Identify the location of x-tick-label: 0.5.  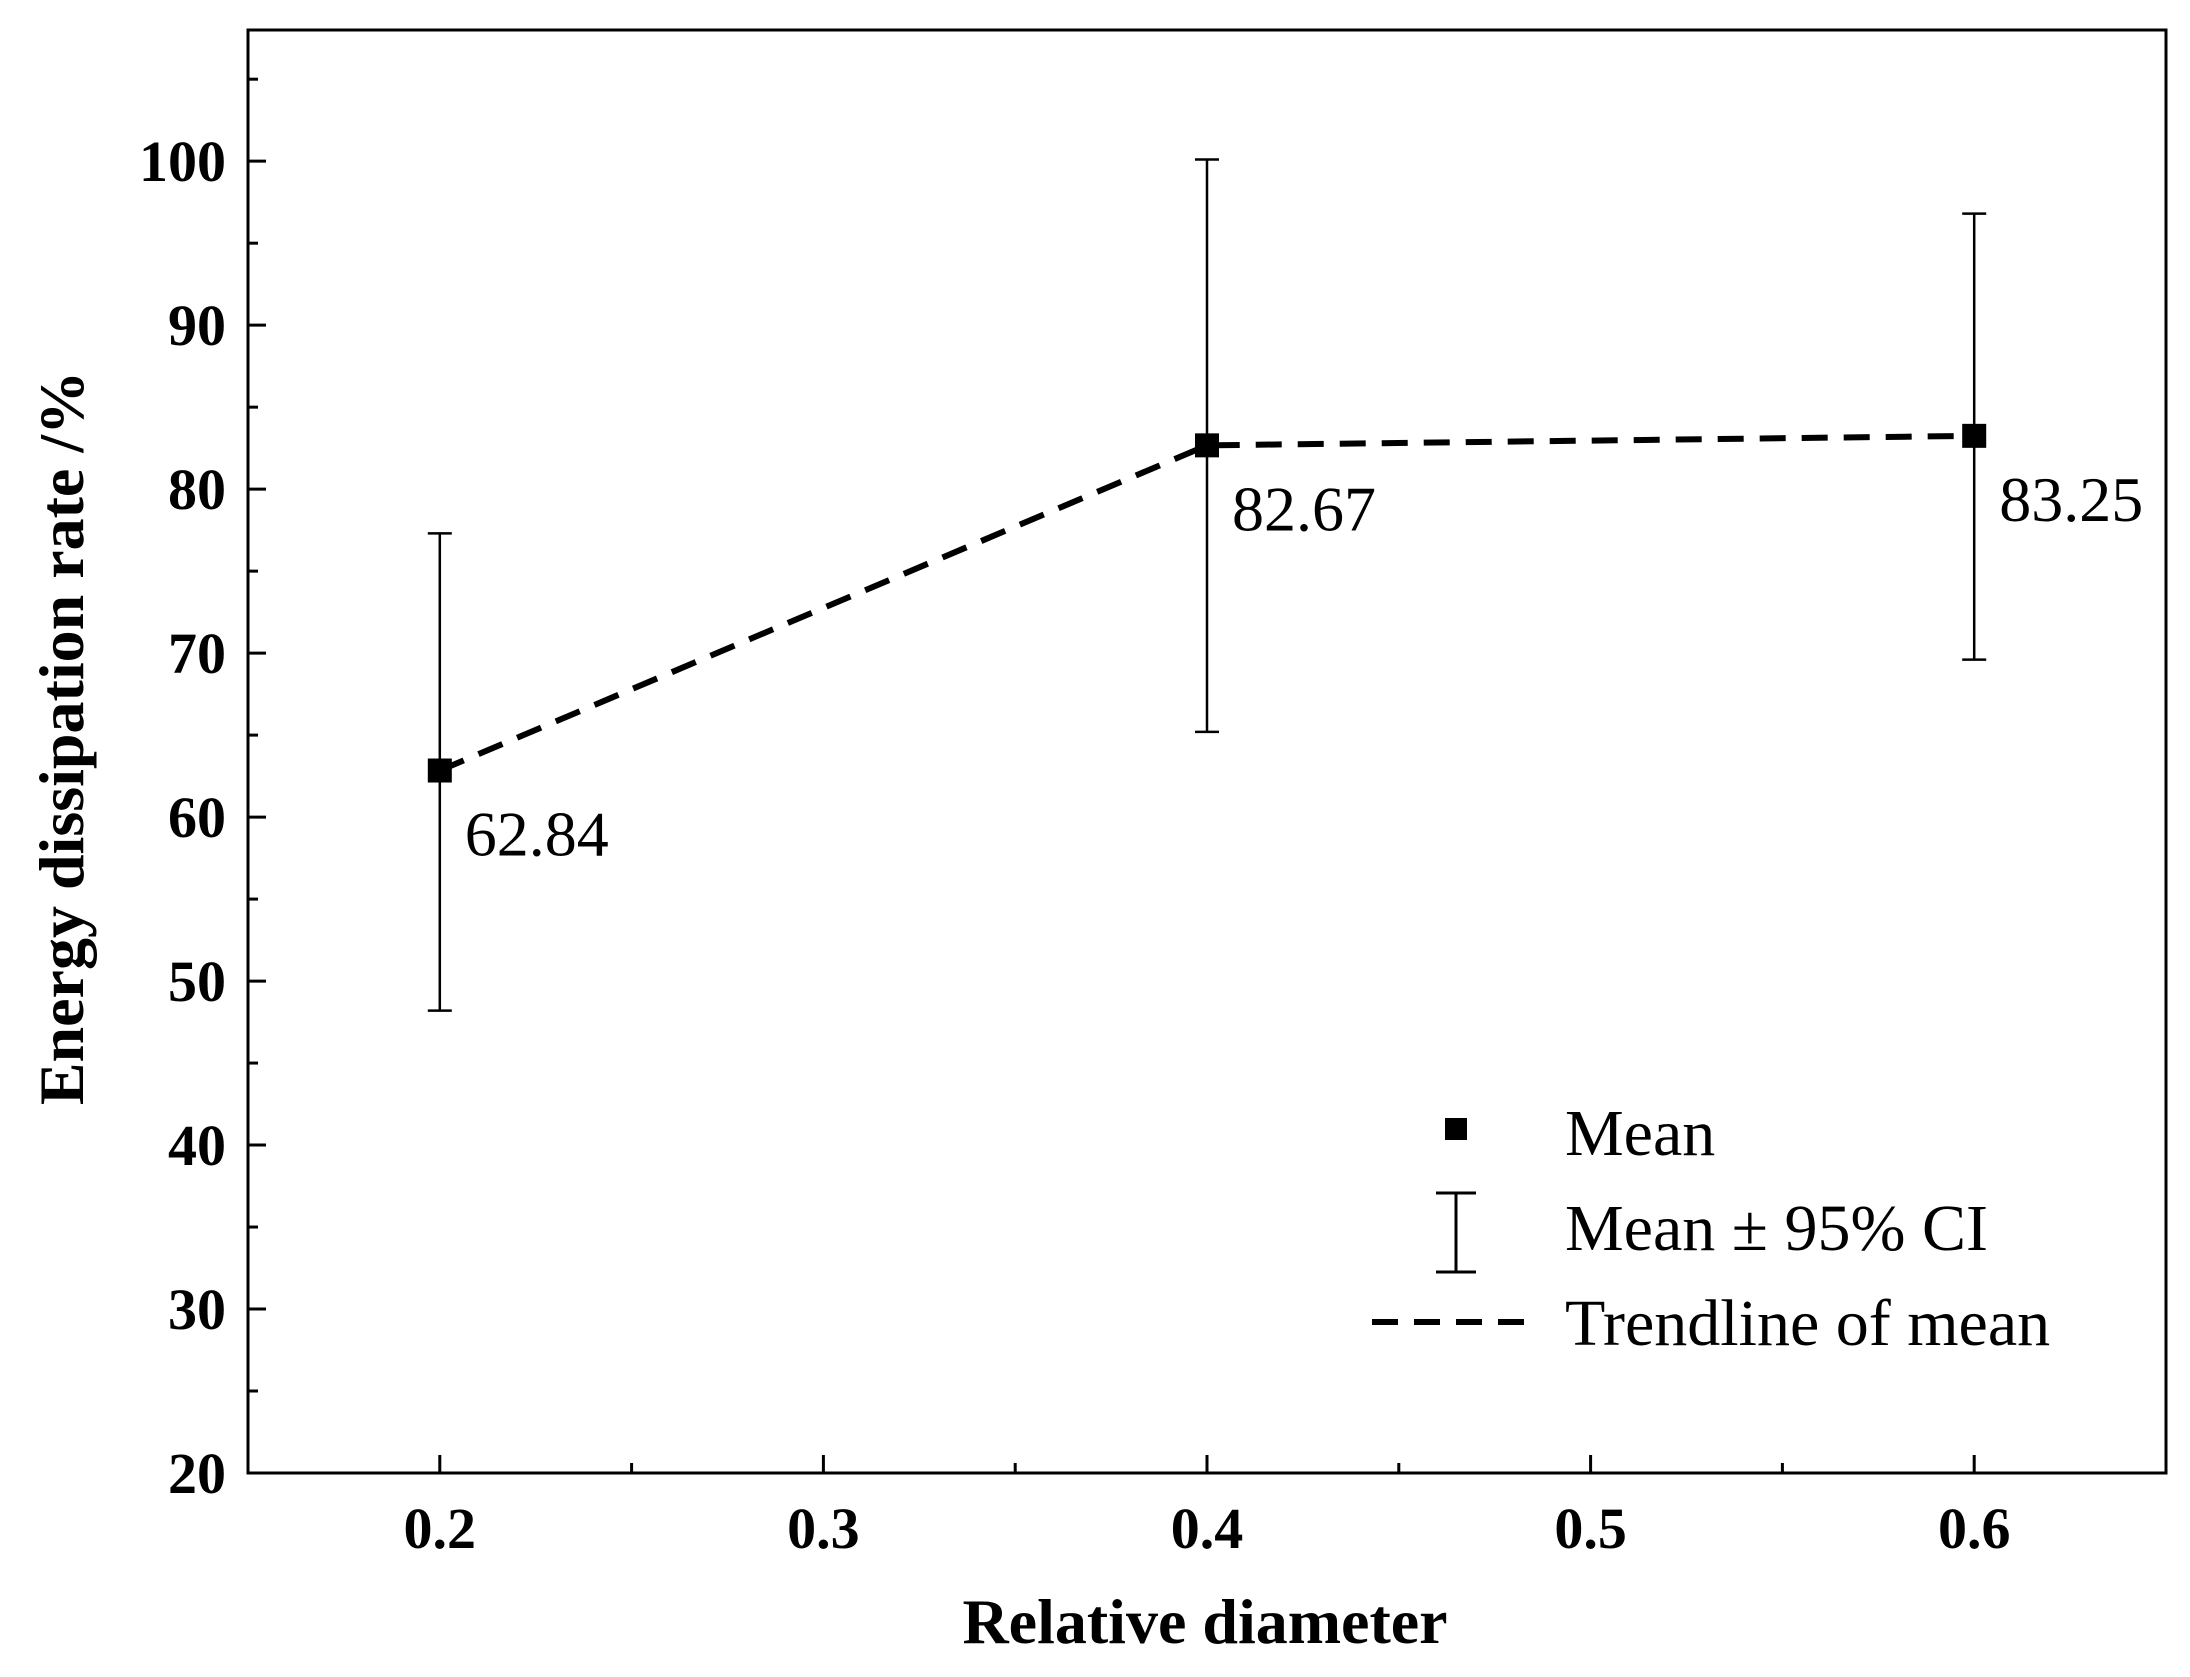
(1590, 1528).